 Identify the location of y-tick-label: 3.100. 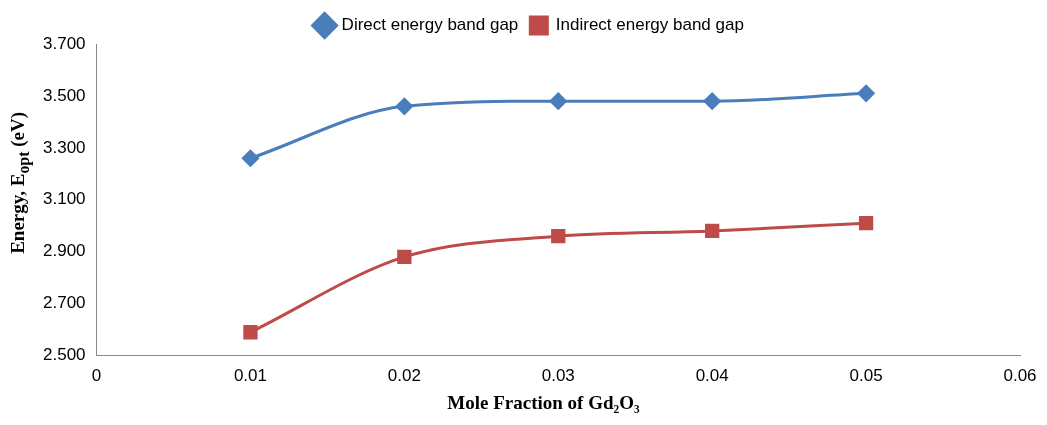
(64, 199).